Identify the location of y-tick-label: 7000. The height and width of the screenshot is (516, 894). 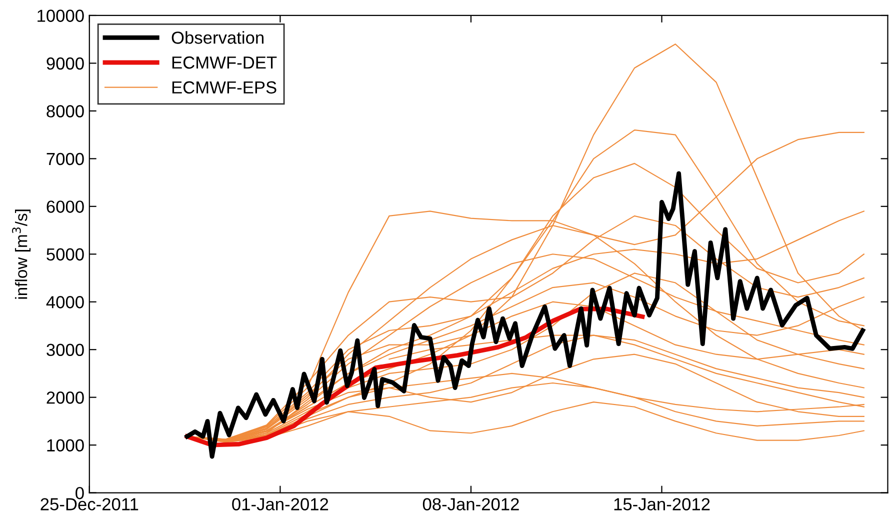
(65, 159).